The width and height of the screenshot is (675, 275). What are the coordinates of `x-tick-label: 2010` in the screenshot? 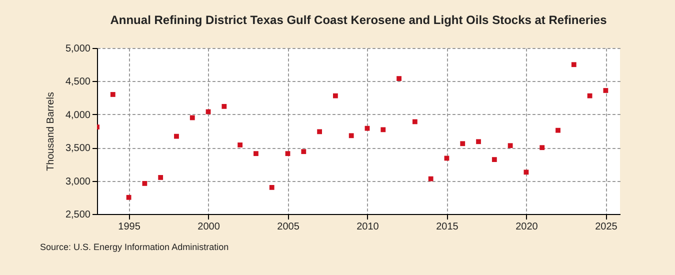 It's located at (368, 227).